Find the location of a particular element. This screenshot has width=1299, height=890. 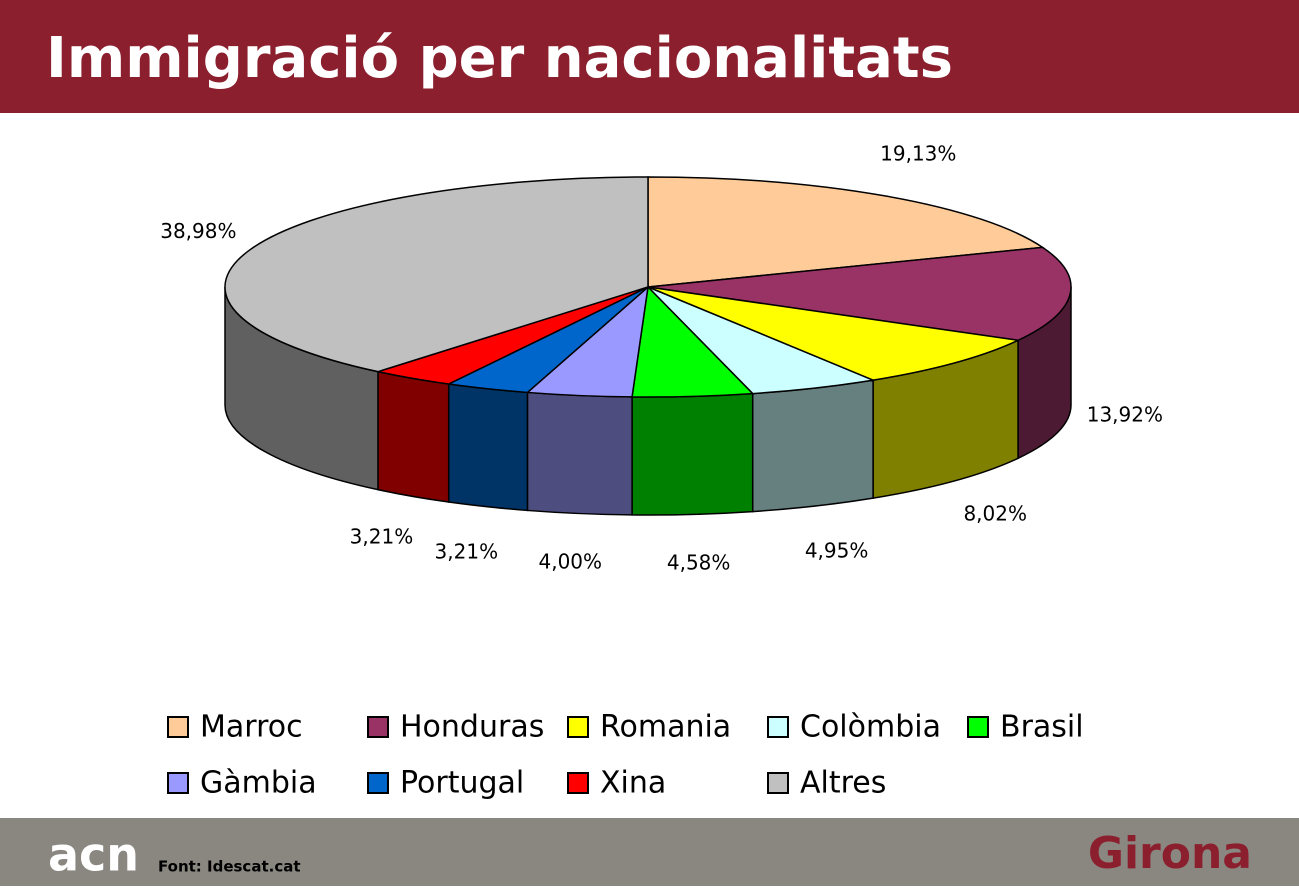

legend-label: Colòmbia is located at coordinates (870, 727).